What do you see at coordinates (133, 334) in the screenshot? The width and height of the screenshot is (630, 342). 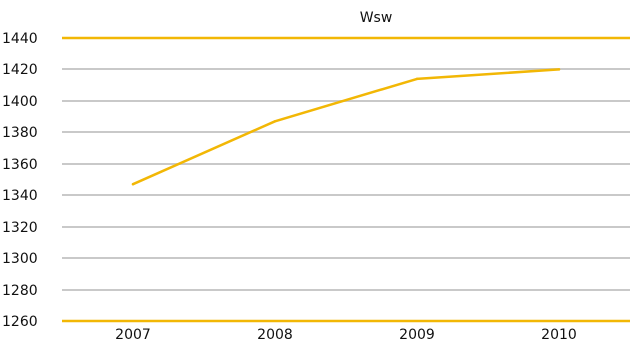 I see `x-tick-label: 2007` at bounding box center [133, 334].